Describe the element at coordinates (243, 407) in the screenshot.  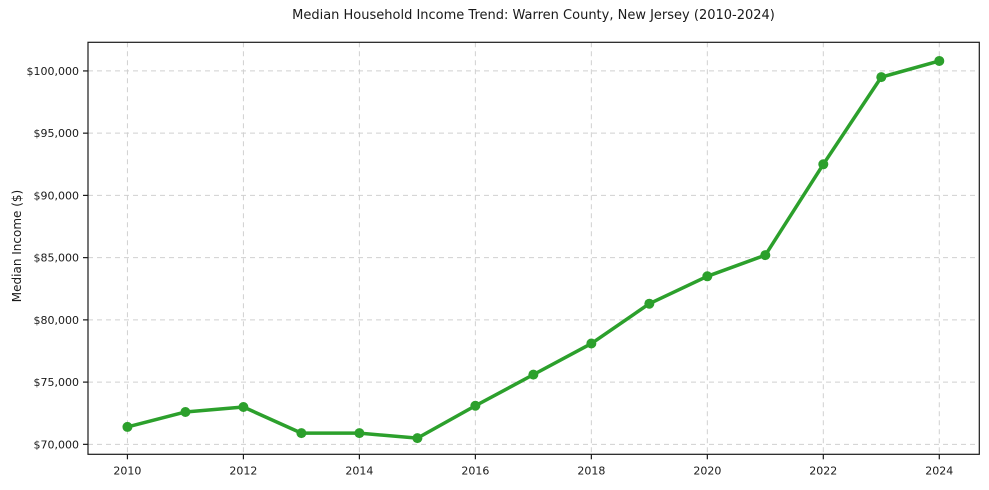
I see `data-point-2012` at that location.